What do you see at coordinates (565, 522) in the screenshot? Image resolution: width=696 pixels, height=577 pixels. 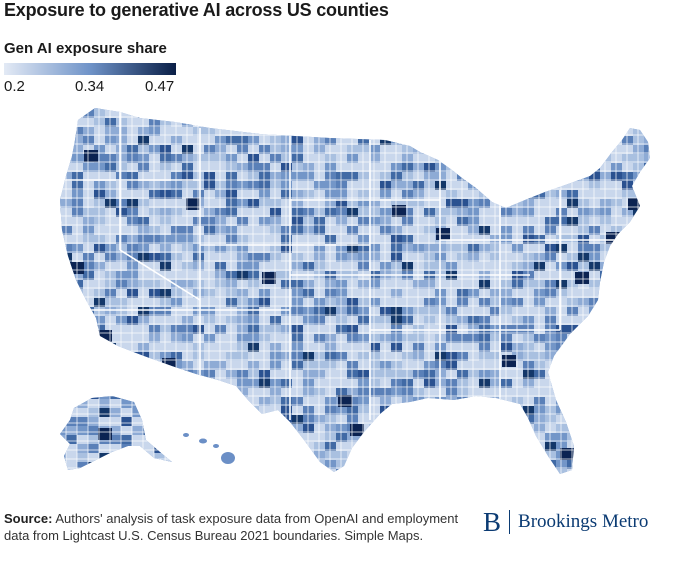 I see `brookings-logo: B Brookings Metro` at bounding box center [565, 522].